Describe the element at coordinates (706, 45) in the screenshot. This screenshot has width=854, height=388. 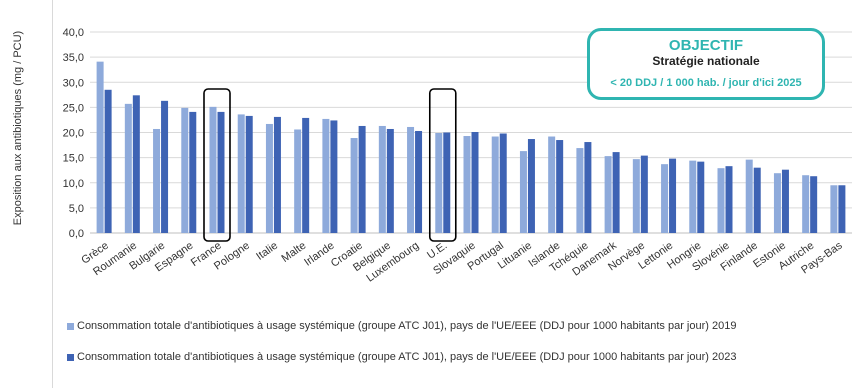
I see `callout-title: OBJECTIF` at that location.